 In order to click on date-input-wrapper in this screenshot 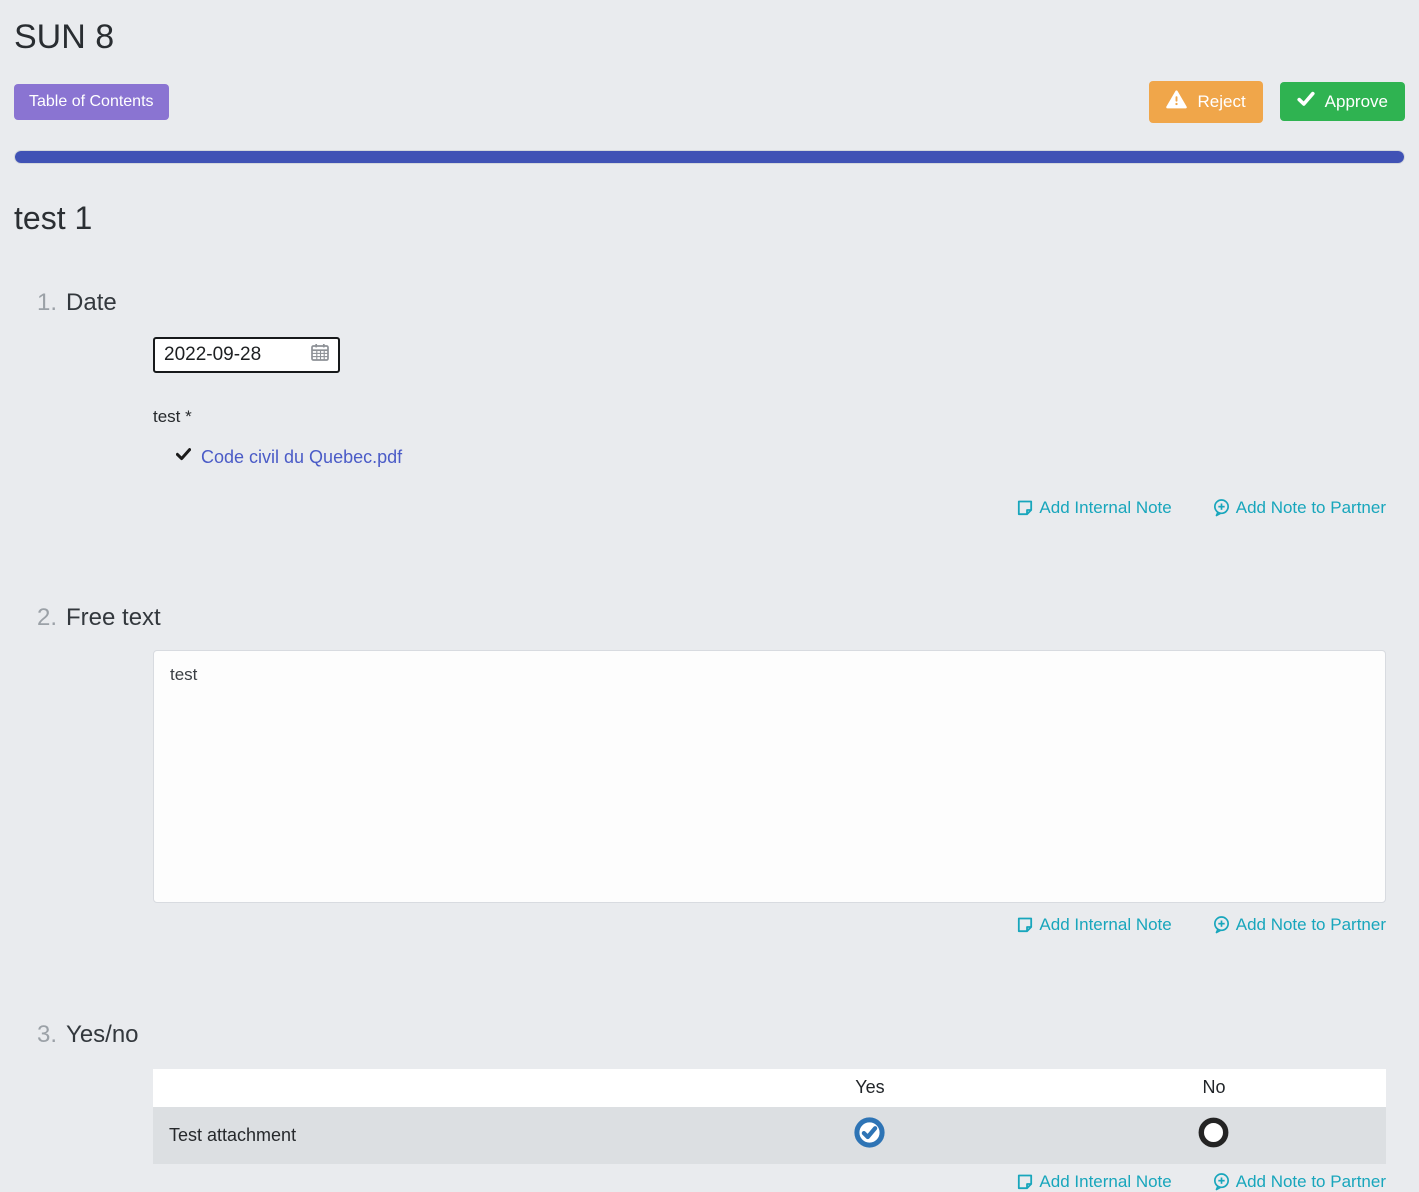, I will do `click(246, 354)`.